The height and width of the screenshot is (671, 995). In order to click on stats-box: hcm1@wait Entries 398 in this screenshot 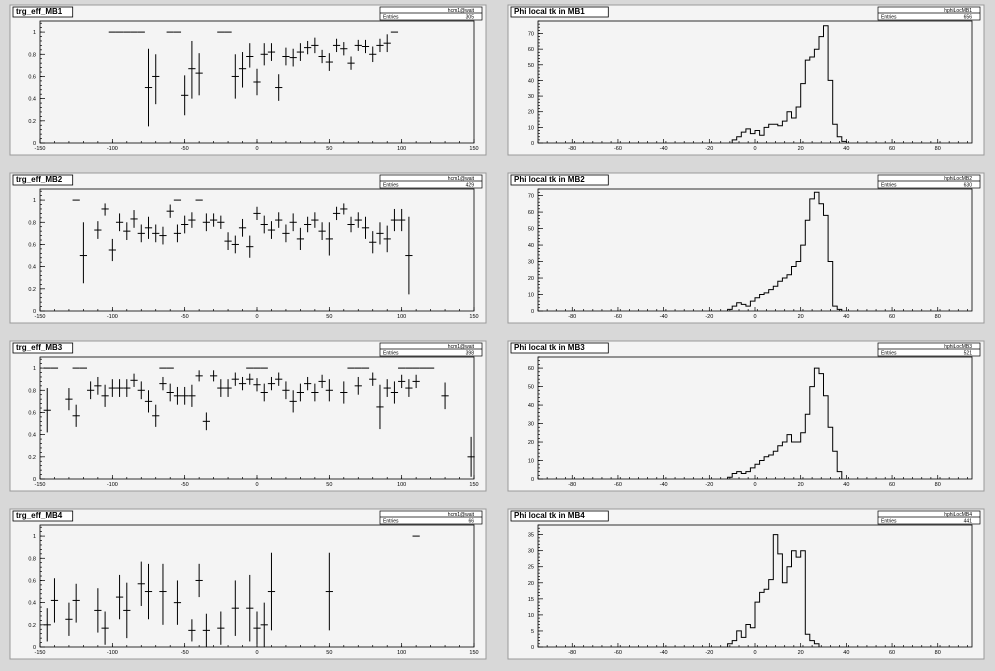, I will do `click(431, 349)`.